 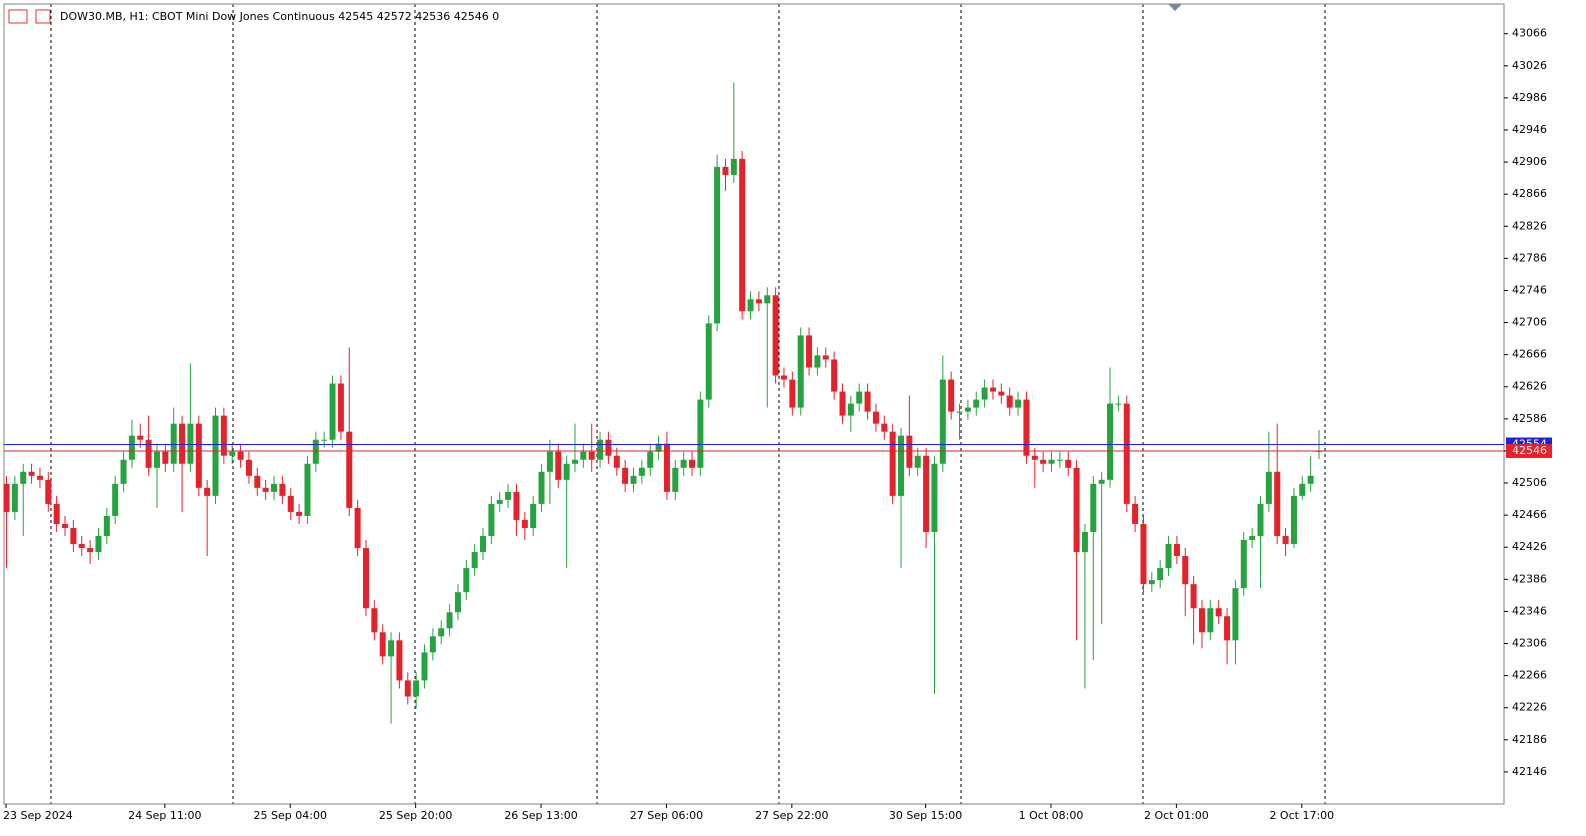 What do you see at coordinates (415, 815) in the screenshot?
I see `x-tick-label: 25 Sep 20:00` at bounding box center [415, 815].